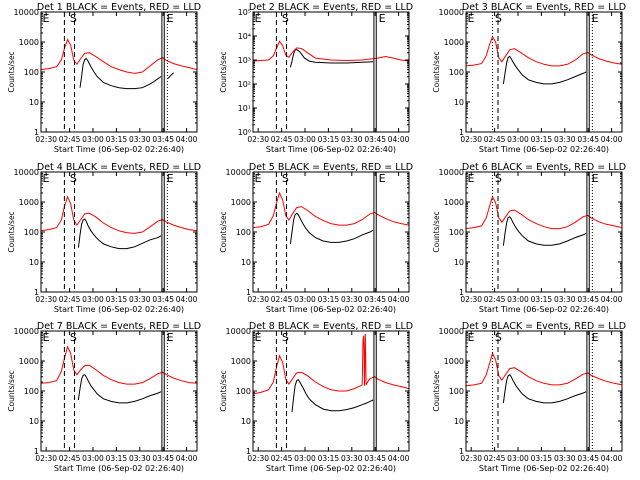  What do you see at coordinates (244, 84) in the screenshot?
I see `y-tick-label: 10²` at bounding box center [244, 84].